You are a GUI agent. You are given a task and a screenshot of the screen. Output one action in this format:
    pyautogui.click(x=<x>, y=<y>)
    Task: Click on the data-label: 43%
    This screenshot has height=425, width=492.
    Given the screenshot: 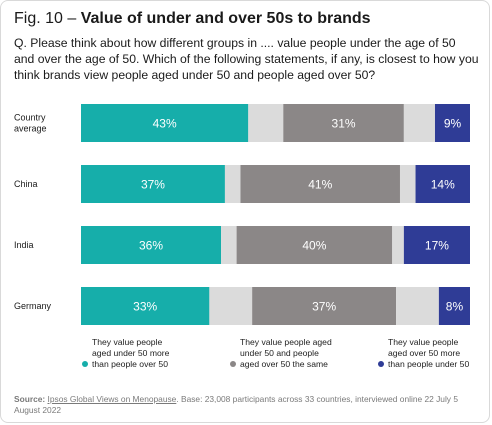 What is the action you would take?
    pyautogui.click(x=165, y=124)
    